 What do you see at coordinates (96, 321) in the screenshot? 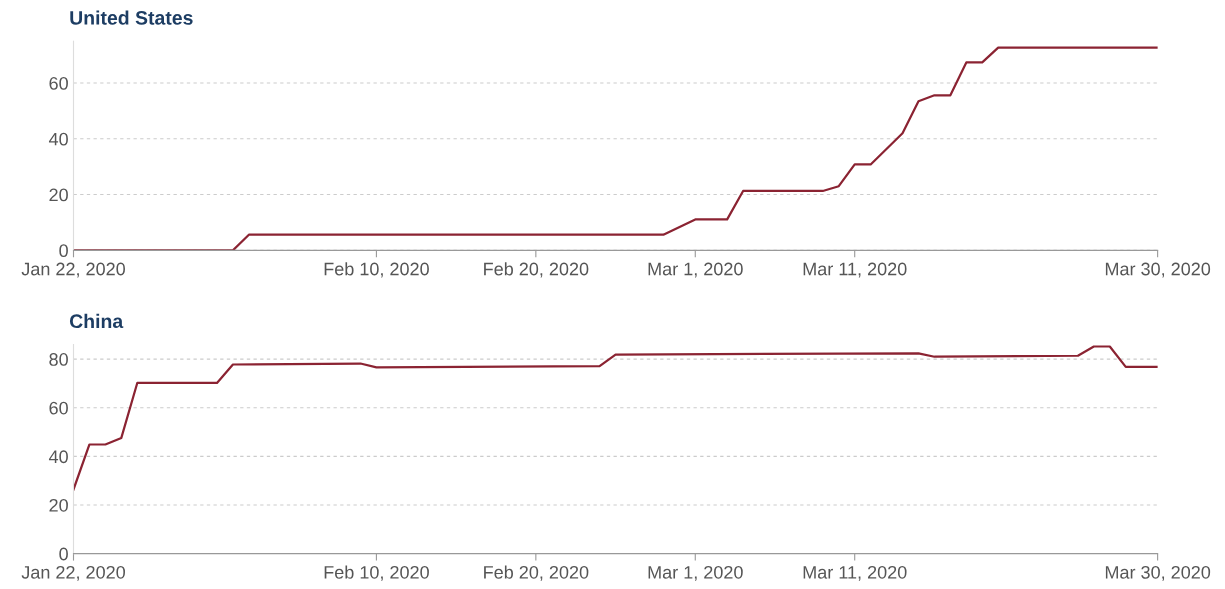
I see `chart-title: China` at bounding box center [96, 321].